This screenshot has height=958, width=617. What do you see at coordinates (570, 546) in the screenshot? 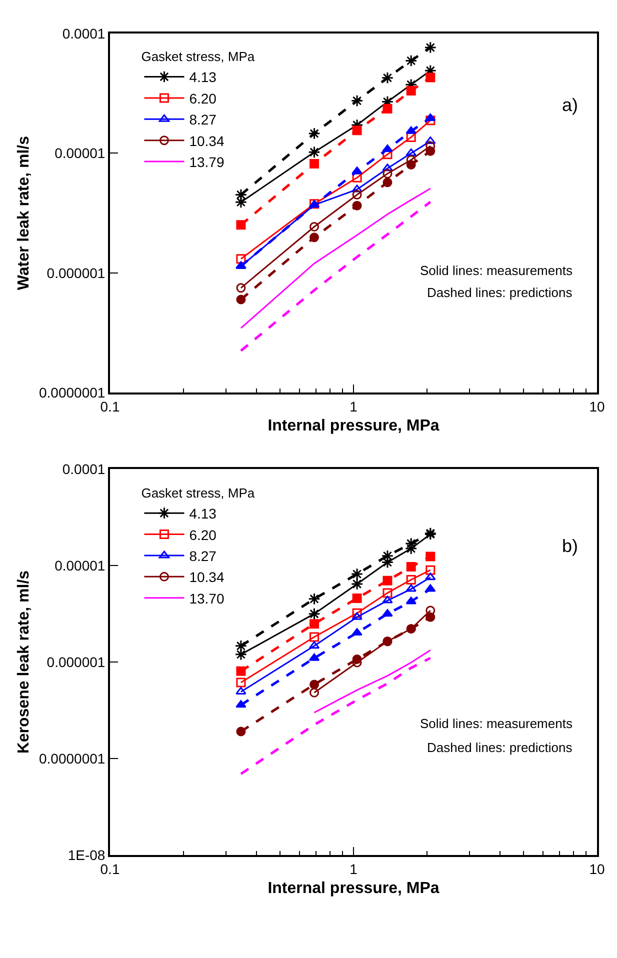
I see `annotation: b)` at bounding box center [570, 546].